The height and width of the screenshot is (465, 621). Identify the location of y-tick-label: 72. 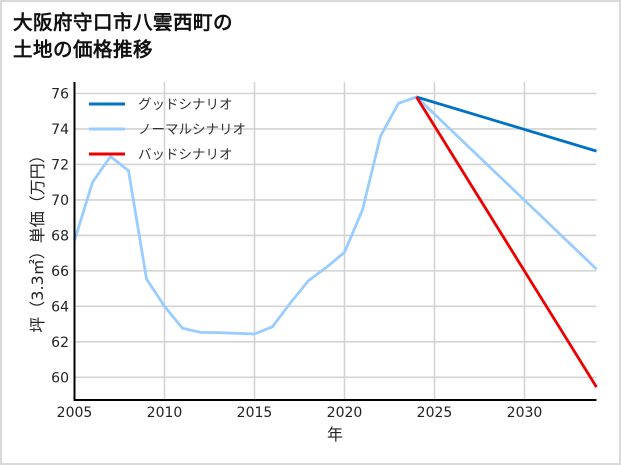
(60, 165).